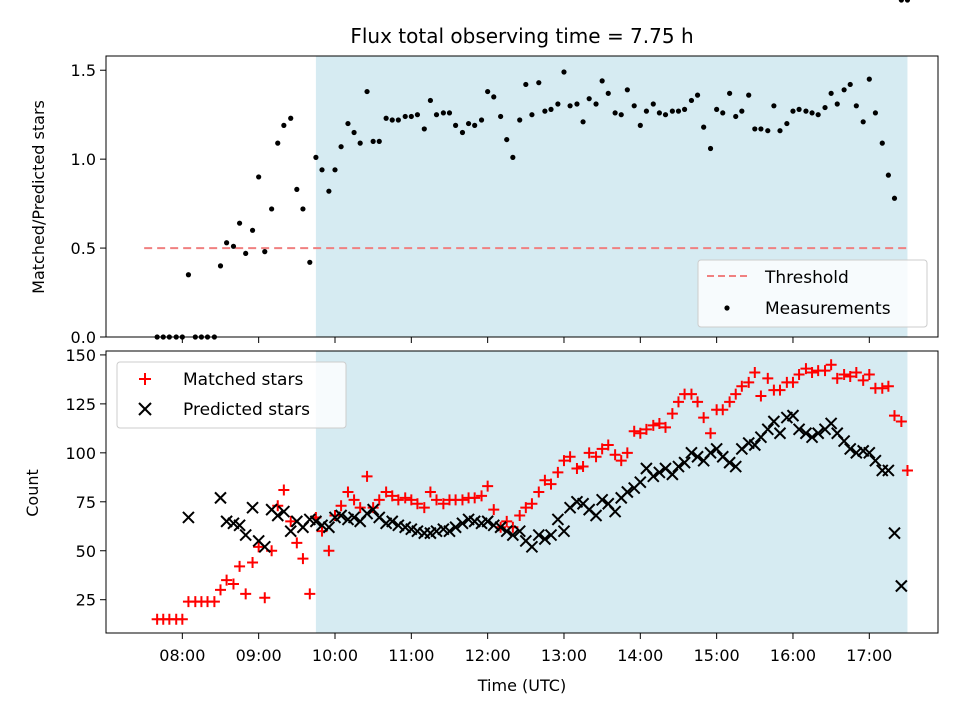 The image size is (960, 720). Describe the element at coordinates (32, 493) in the screenshot. I see `count-y-axis-label: Count` at that location.